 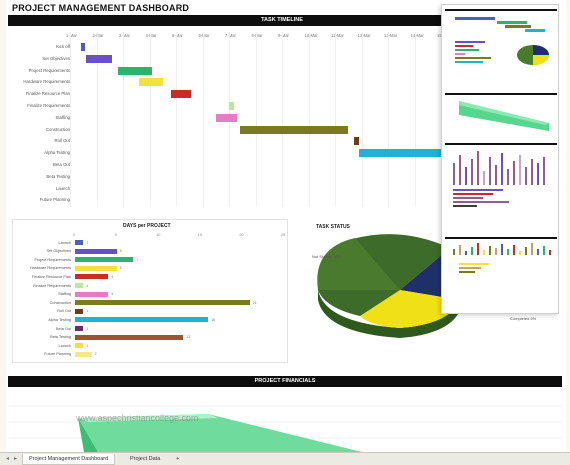 What do you see at coordinates (358, 264) in the screenshot?
I see `pie-slice-not-started` at bounding box center [358, 264].